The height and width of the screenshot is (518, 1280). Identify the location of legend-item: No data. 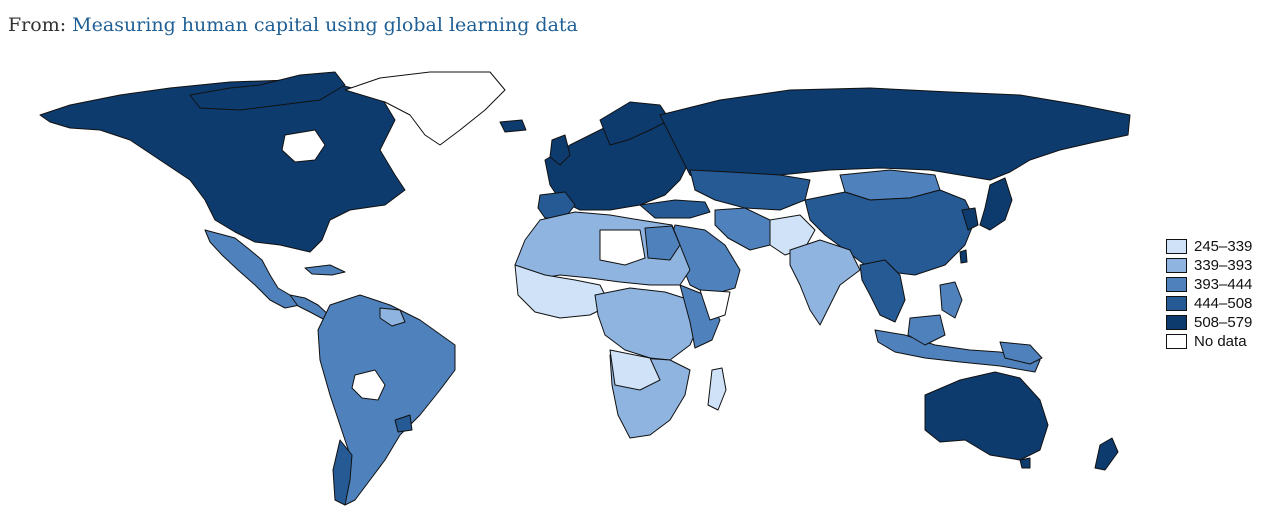
(1209, 341).